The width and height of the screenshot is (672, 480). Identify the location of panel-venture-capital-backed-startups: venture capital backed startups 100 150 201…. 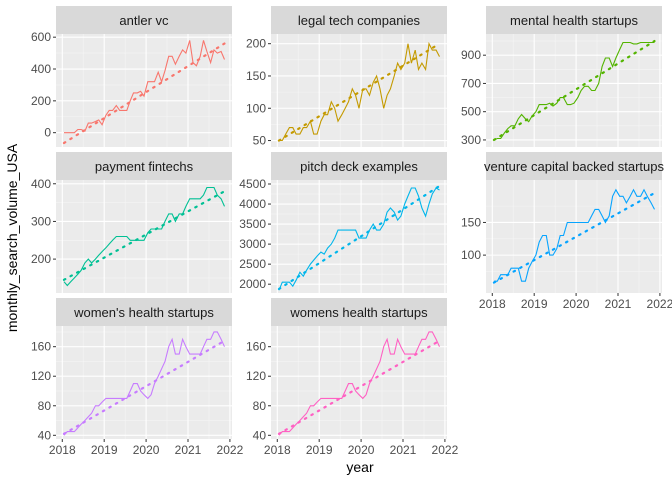
(566, 231).